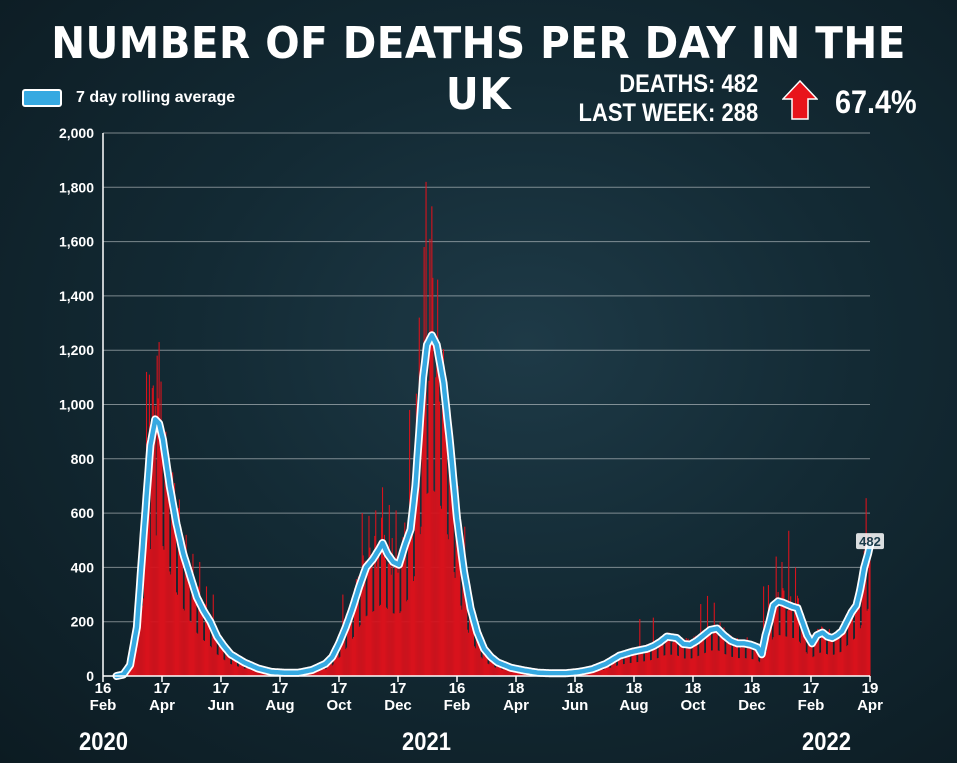 The image size is (957, 763). I want to click on last-week-stat: LAST WEEK: 288, so click(668, 113).